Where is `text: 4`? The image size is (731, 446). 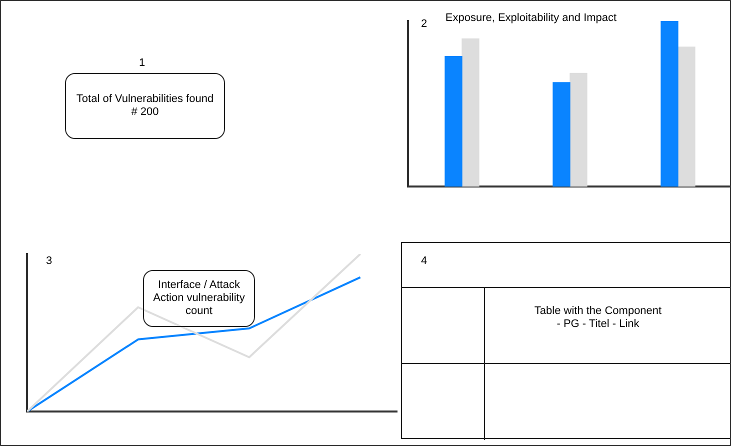 text: 4 is located at coordinates (424, 261).